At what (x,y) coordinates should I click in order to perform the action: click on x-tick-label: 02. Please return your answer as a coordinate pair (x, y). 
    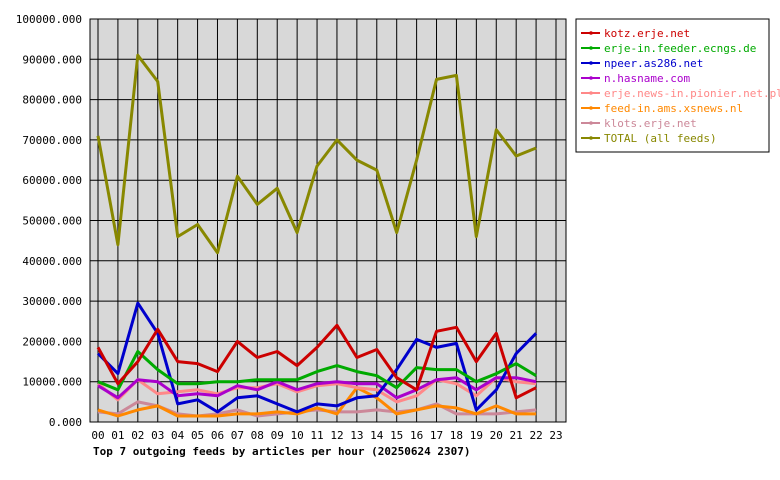
    Looking at the image, I should click on (137, 435).